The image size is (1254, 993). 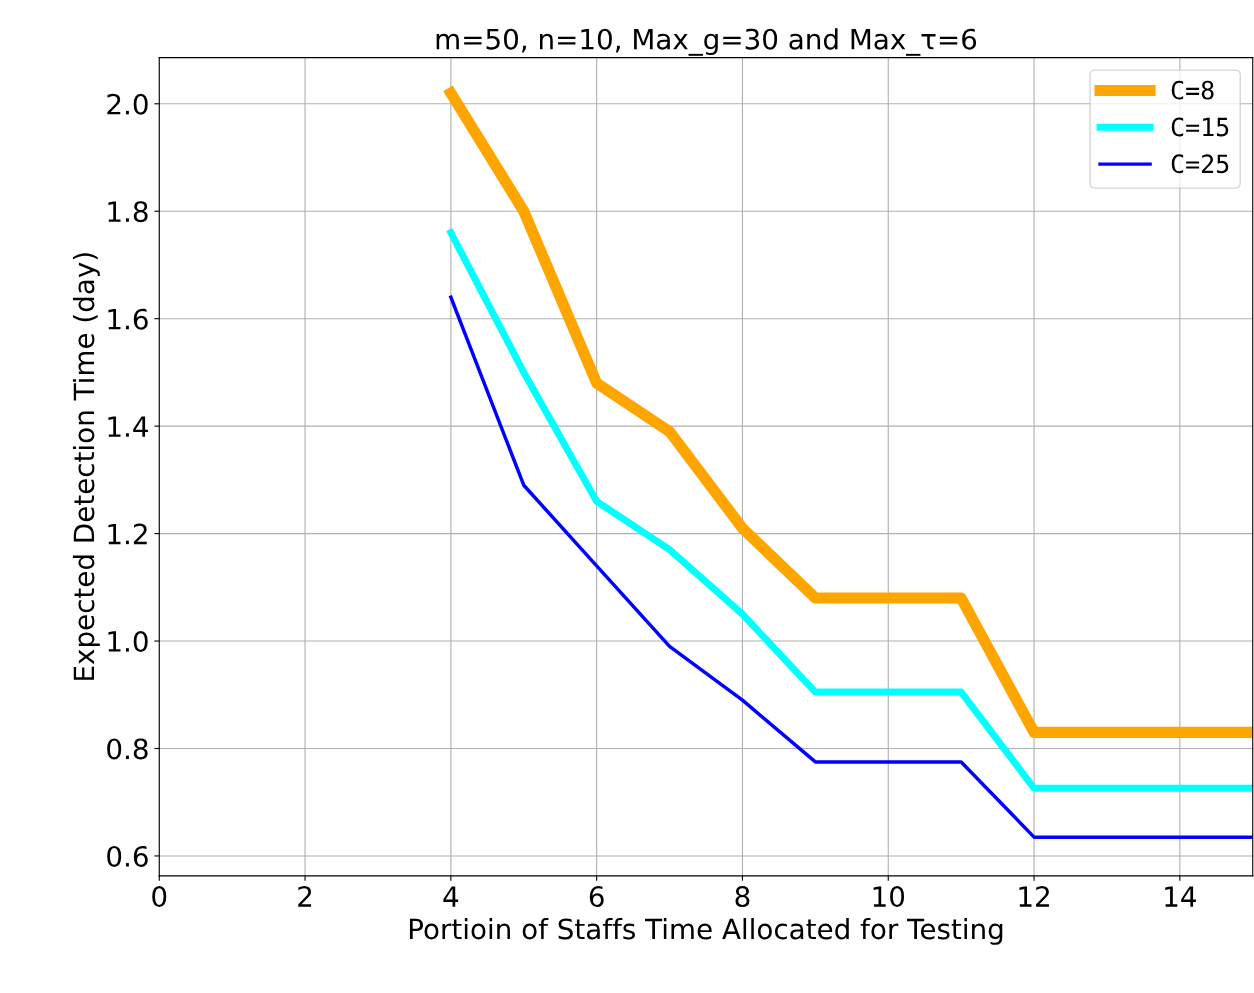 What do you see at coordinates (127, 534) in the screenshot?
I see `y-tick-label: 1.2` at bounding box center [127, 534].